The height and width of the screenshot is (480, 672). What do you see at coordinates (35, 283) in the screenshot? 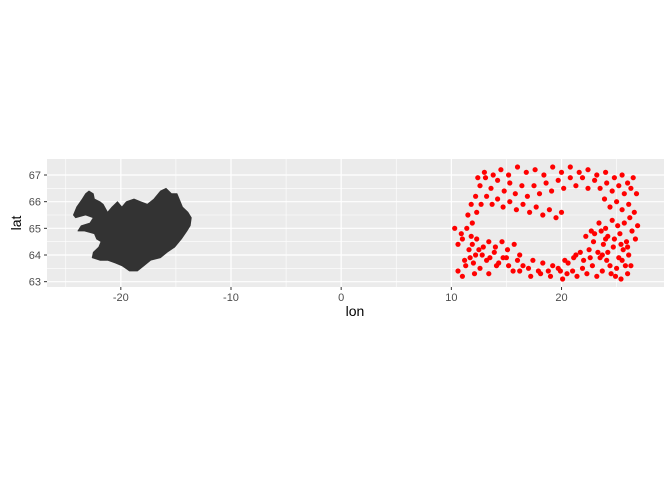
I see `y-tick-label: 63` at bounding box center [35, 283].